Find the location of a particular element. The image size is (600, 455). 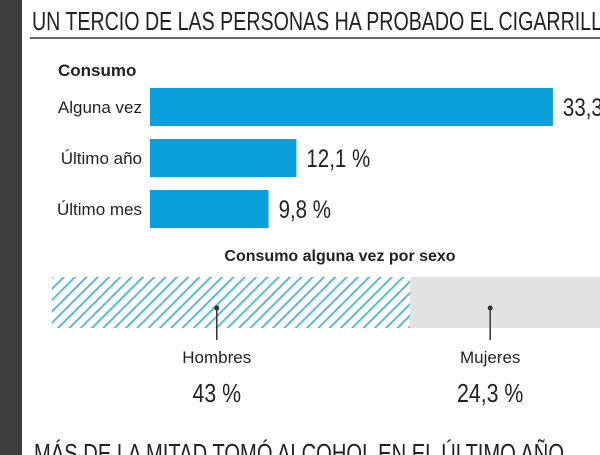

category-label: Último año is located at coordinates (101, 158).